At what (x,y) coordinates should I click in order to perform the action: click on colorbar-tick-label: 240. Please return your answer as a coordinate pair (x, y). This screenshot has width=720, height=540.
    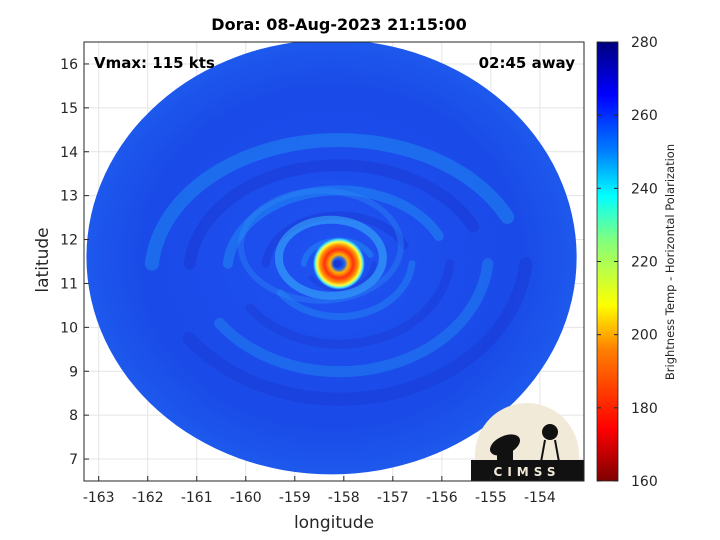
    Looking at the image, I should click on (644, 189).